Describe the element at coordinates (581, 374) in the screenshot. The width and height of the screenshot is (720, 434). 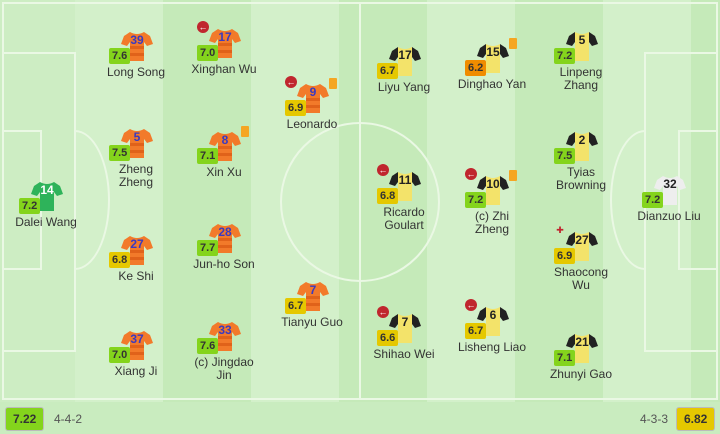
I see `player-name: Zhunyi Gao` at that location.